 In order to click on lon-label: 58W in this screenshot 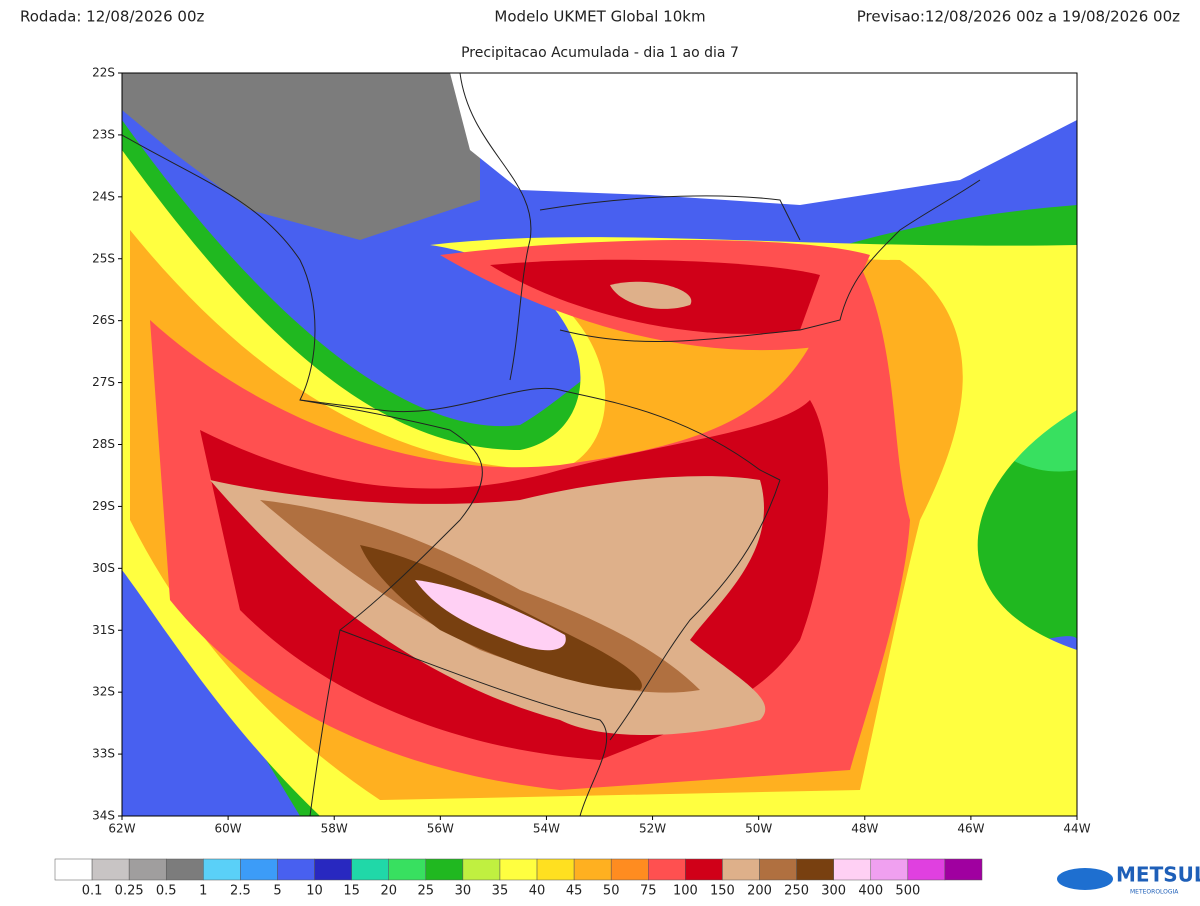, I will do `click(334, 829)`.